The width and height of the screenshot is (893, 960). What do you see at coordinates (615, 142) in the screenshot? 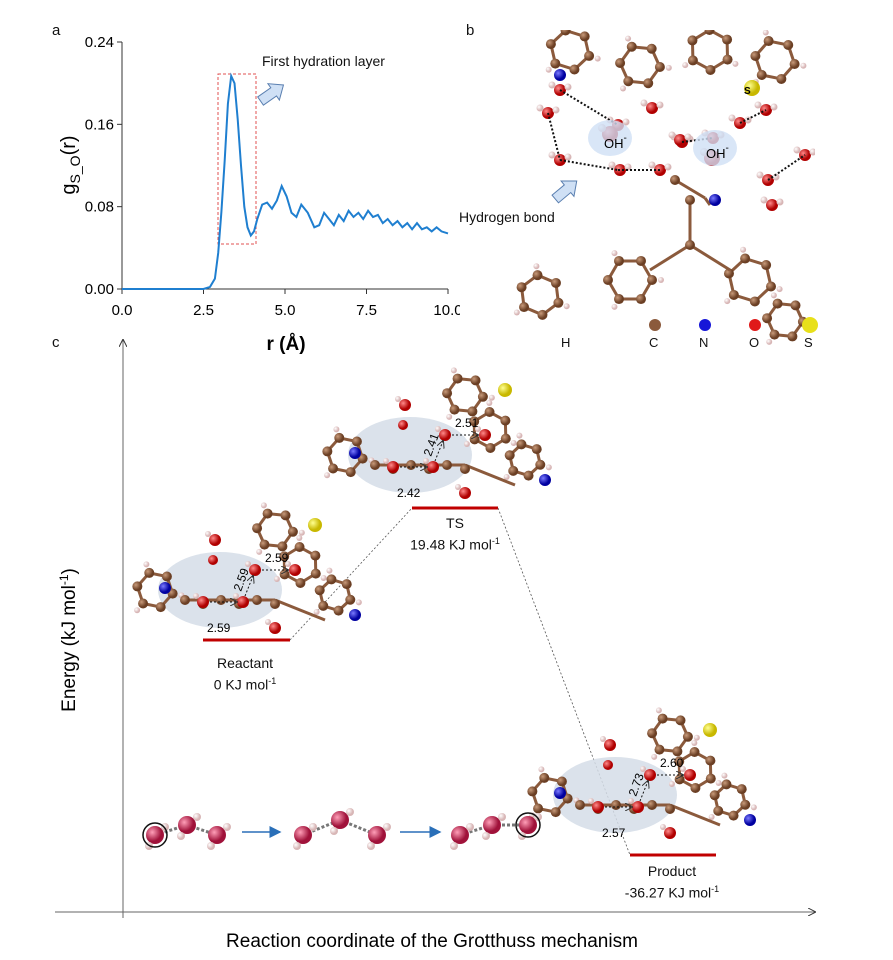
I see `oh-label-1: OH-` at bounding box center [615, 142].